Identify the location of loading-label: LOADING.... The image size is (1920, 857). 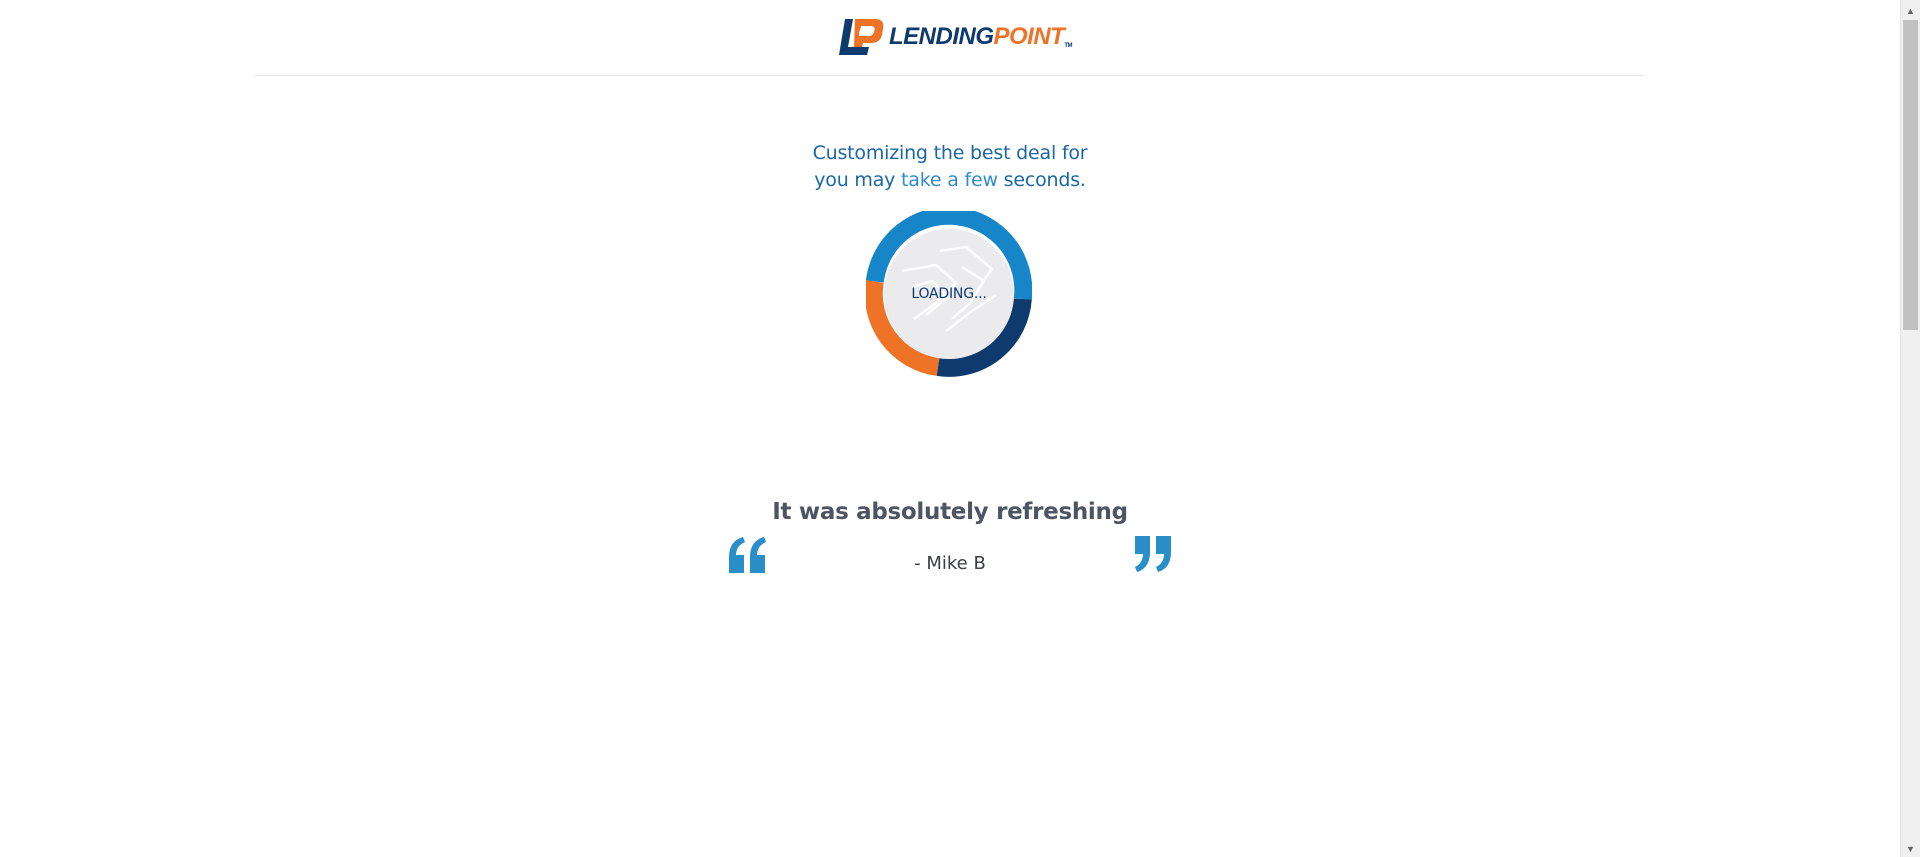
(949, 294).